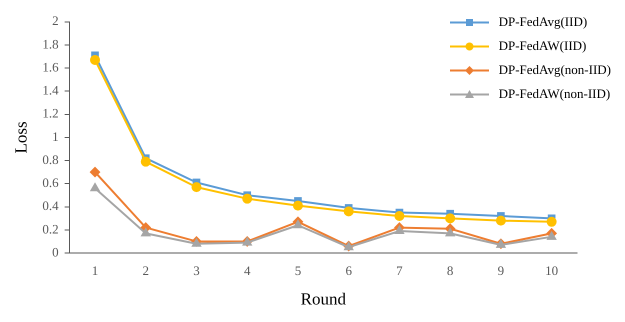 This screenshot has height=322, width=625. Describe the element at coordinates (21, 137) in the screenshot. I see `y-axis-title: Loss` at that location.